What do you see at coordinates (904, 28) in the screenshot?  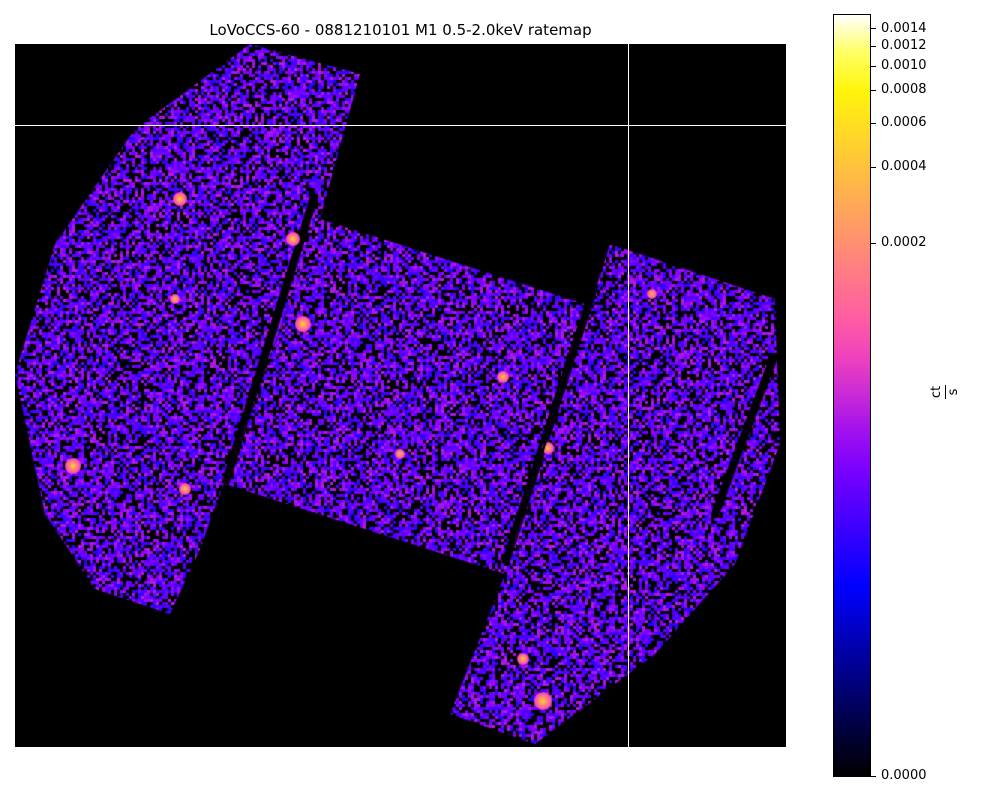 I see `colorbar-tick-label: 0.0014` at bounding box center [904, 28].